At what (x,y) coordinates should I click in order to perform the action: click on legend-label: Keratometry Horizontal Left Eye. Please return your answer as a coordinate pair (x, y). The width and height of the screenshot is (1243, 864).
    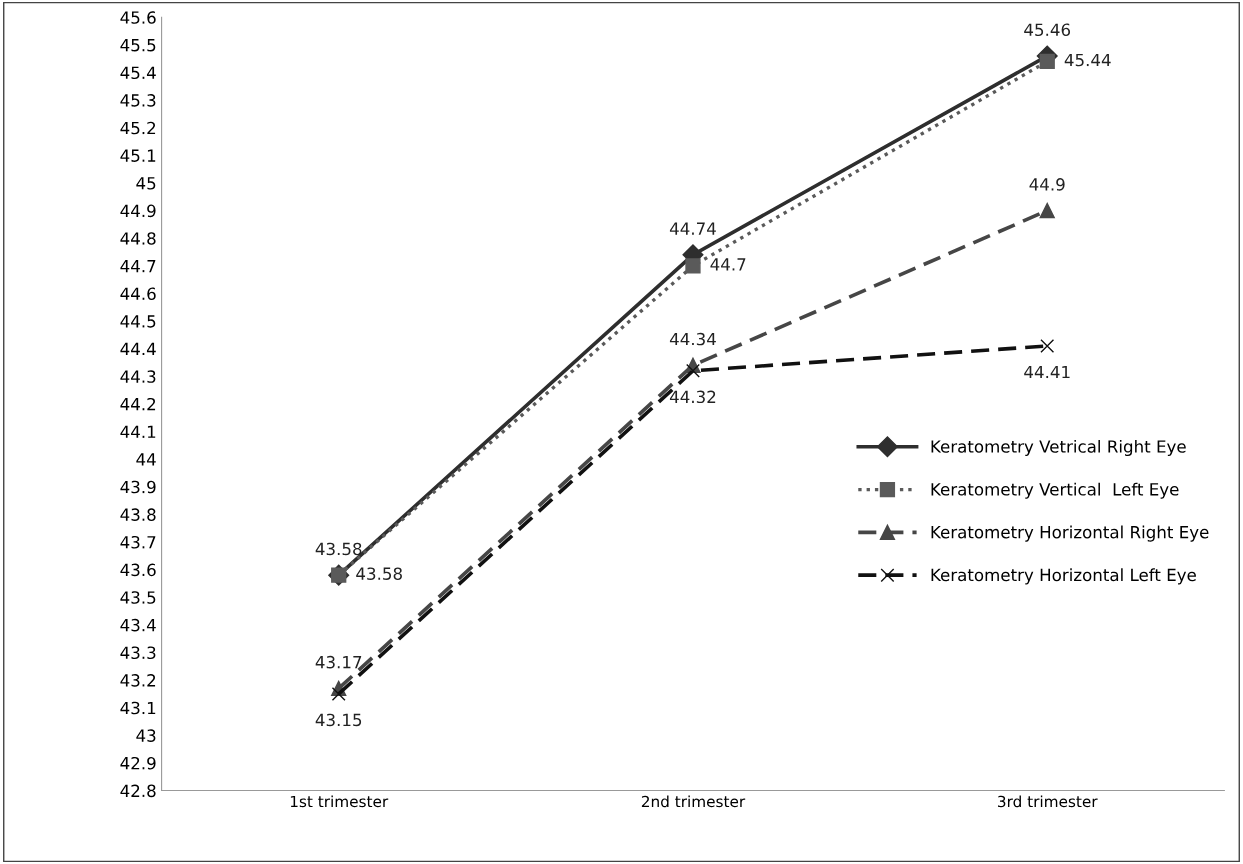
    Looking at the image, I should click on (1063, 576).